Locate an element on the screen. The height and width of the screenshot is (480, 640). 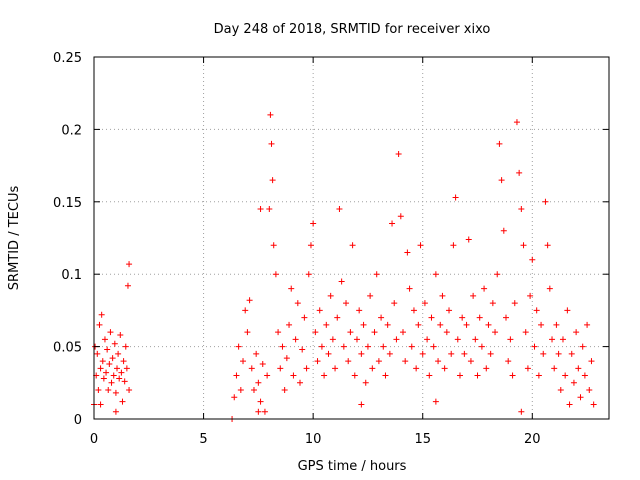
y-tick-label: 0.05 is located at coordinates (67, 348).